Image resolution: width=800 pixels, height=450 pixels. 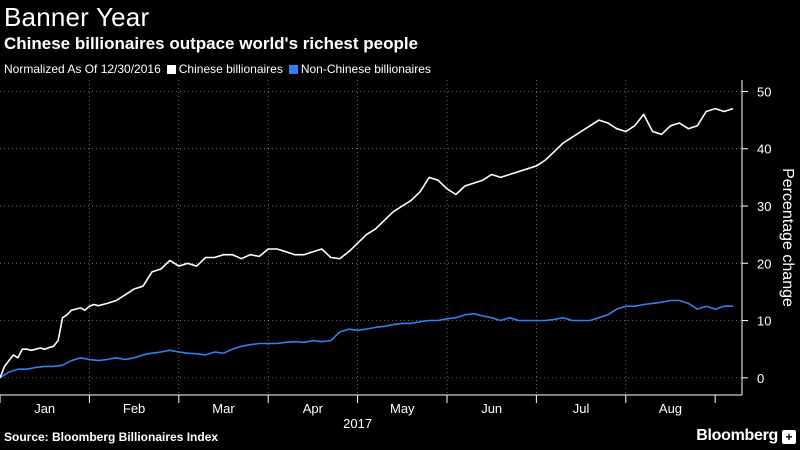 I want to click on x-tick-label-jan: Jan, so click(x=44, y=408).